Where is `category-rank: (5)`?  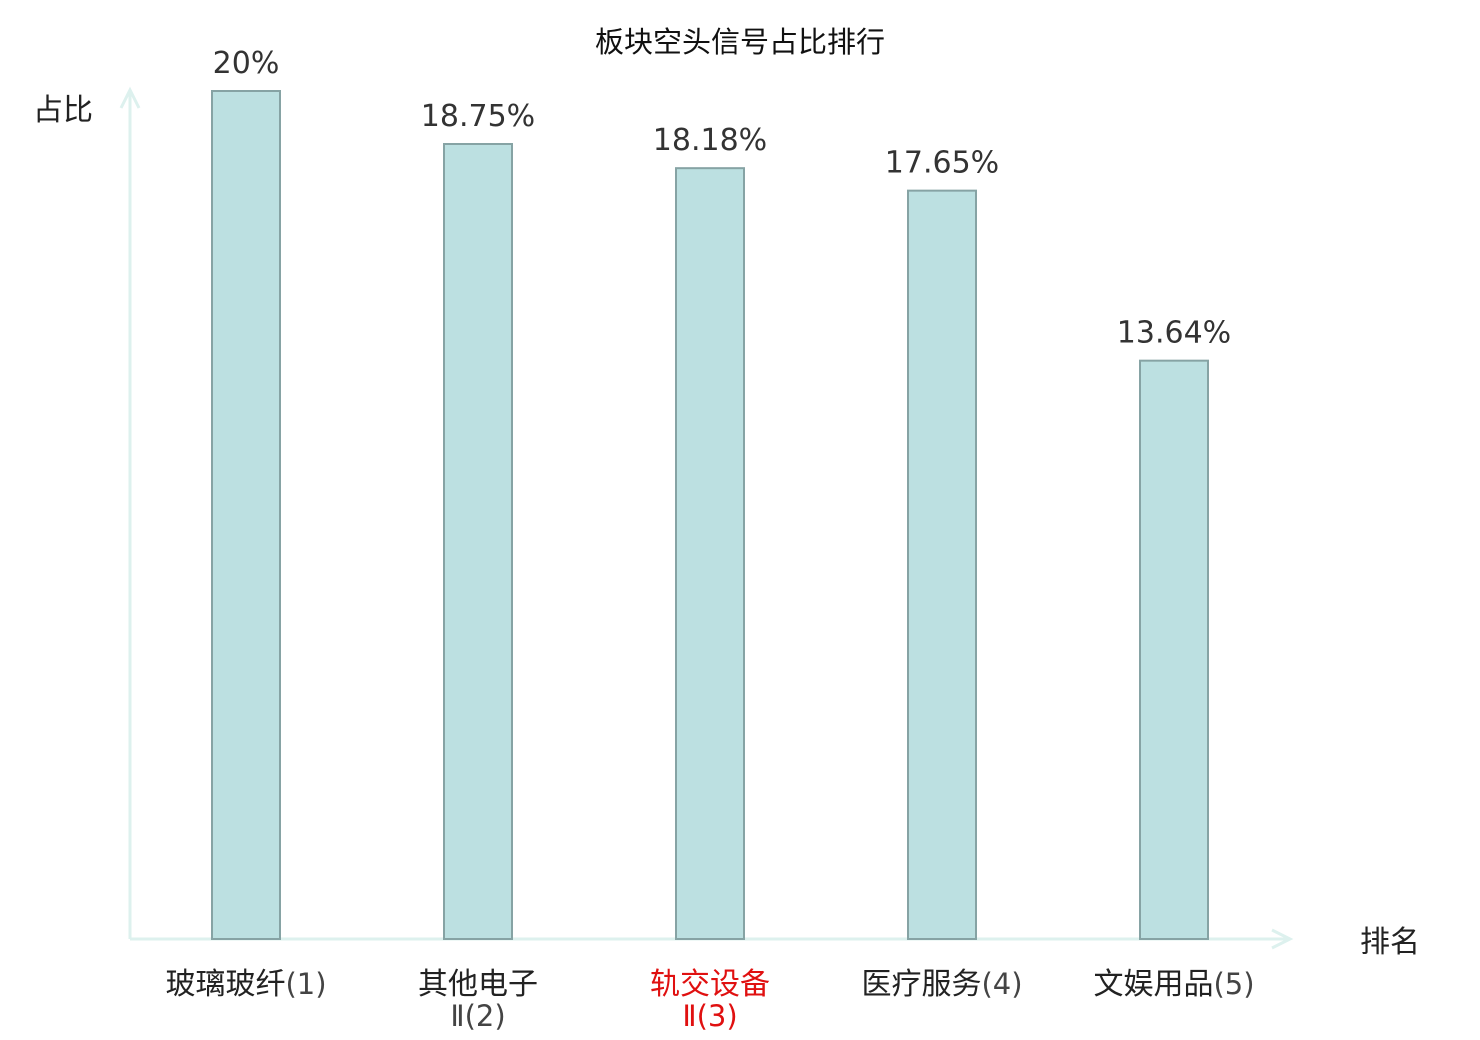 category-rank: (5) is located at coordinates (1233, 984).